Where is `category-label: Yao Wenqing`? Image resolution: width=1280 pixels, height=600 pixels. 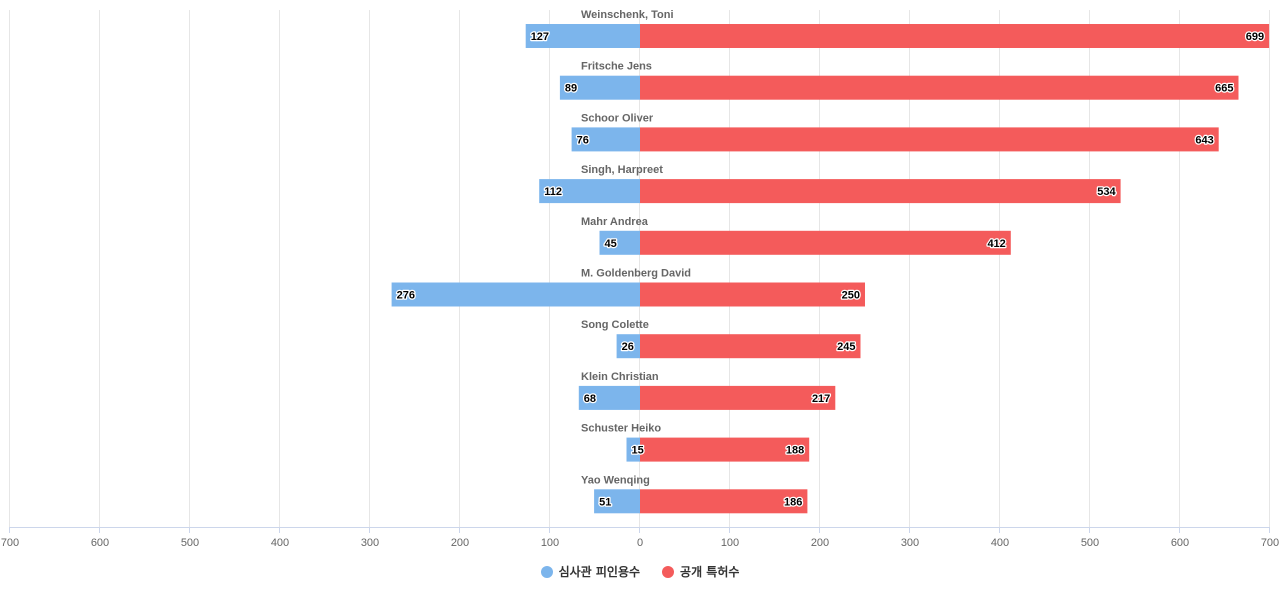
category-label: Yao Wenqing is located at coordinates (615, 480).